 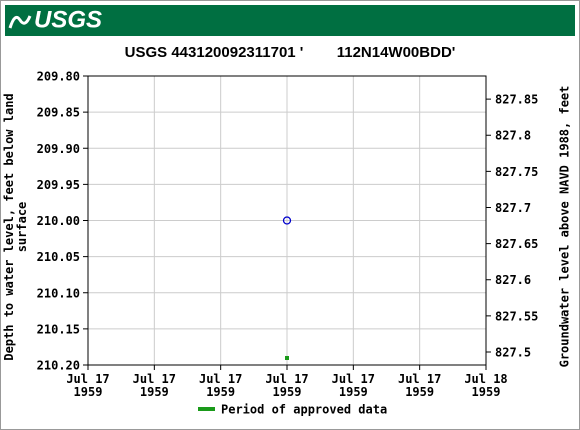 I want to click on chart-title: USGS 443120092311701 ' 112N14W00BDD', so click(x=290, y=52).